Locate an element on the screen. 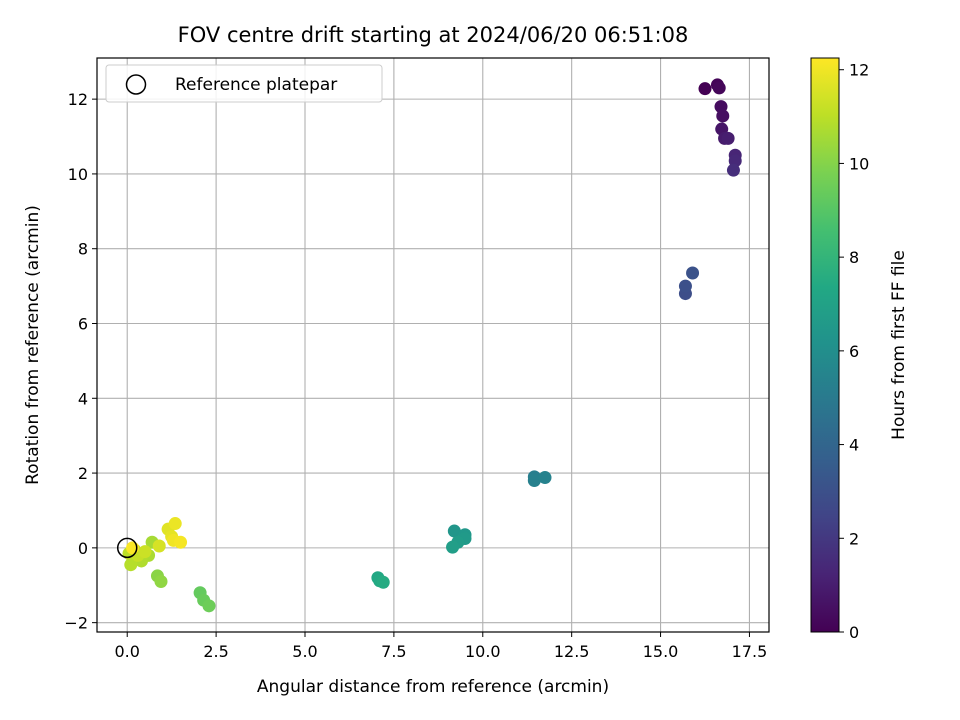 The image size is (960, 720). x-axis-ticks: 0.0 2.5 5.0 7.5 10.0 12.5 15.0 17.5 is located at coordinates (440, 646).